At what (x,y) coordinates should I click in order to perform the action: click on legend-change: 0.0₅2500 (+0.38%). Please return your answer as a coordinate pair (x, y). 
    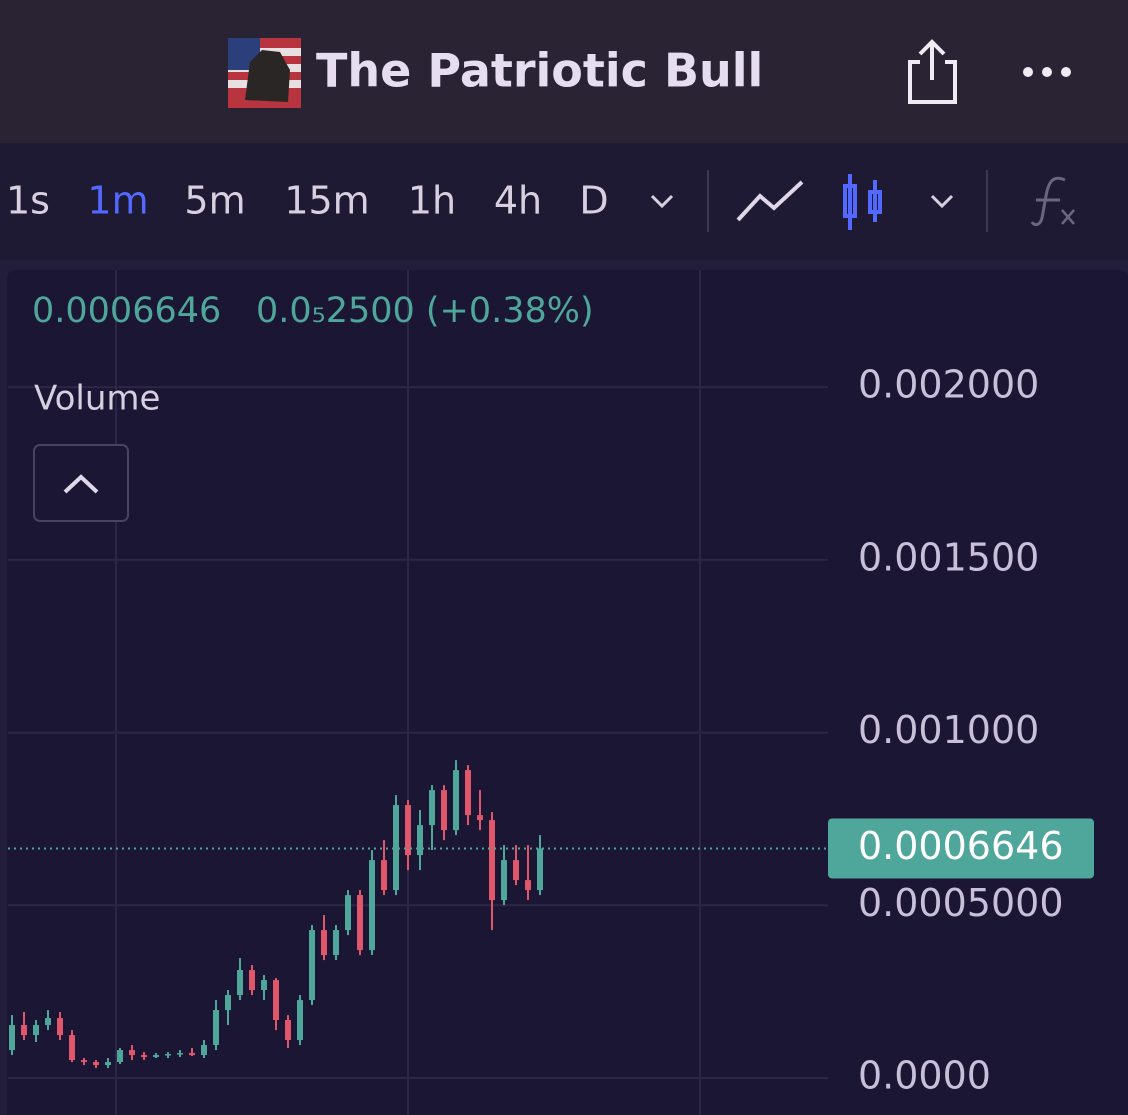
    Looking at the image, I should click on (425, 311).